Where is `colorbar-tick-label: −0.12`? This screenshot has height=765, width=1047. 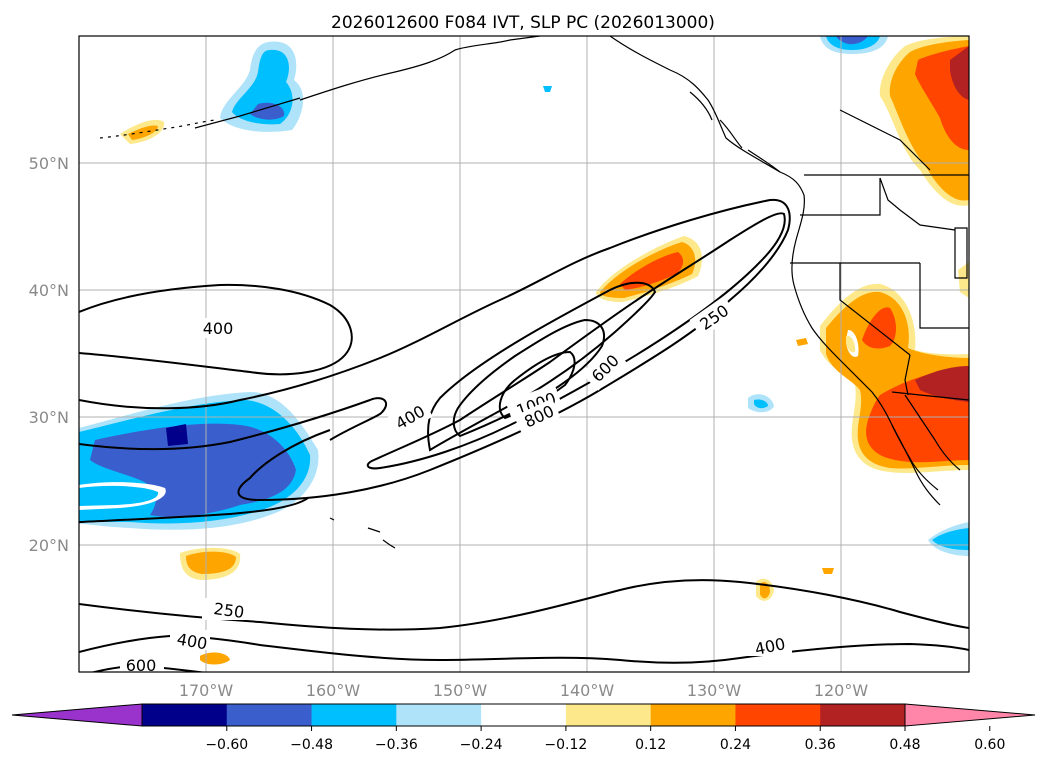 colorbar-tick-label: −0.12 is located at coordinates (565, 745).